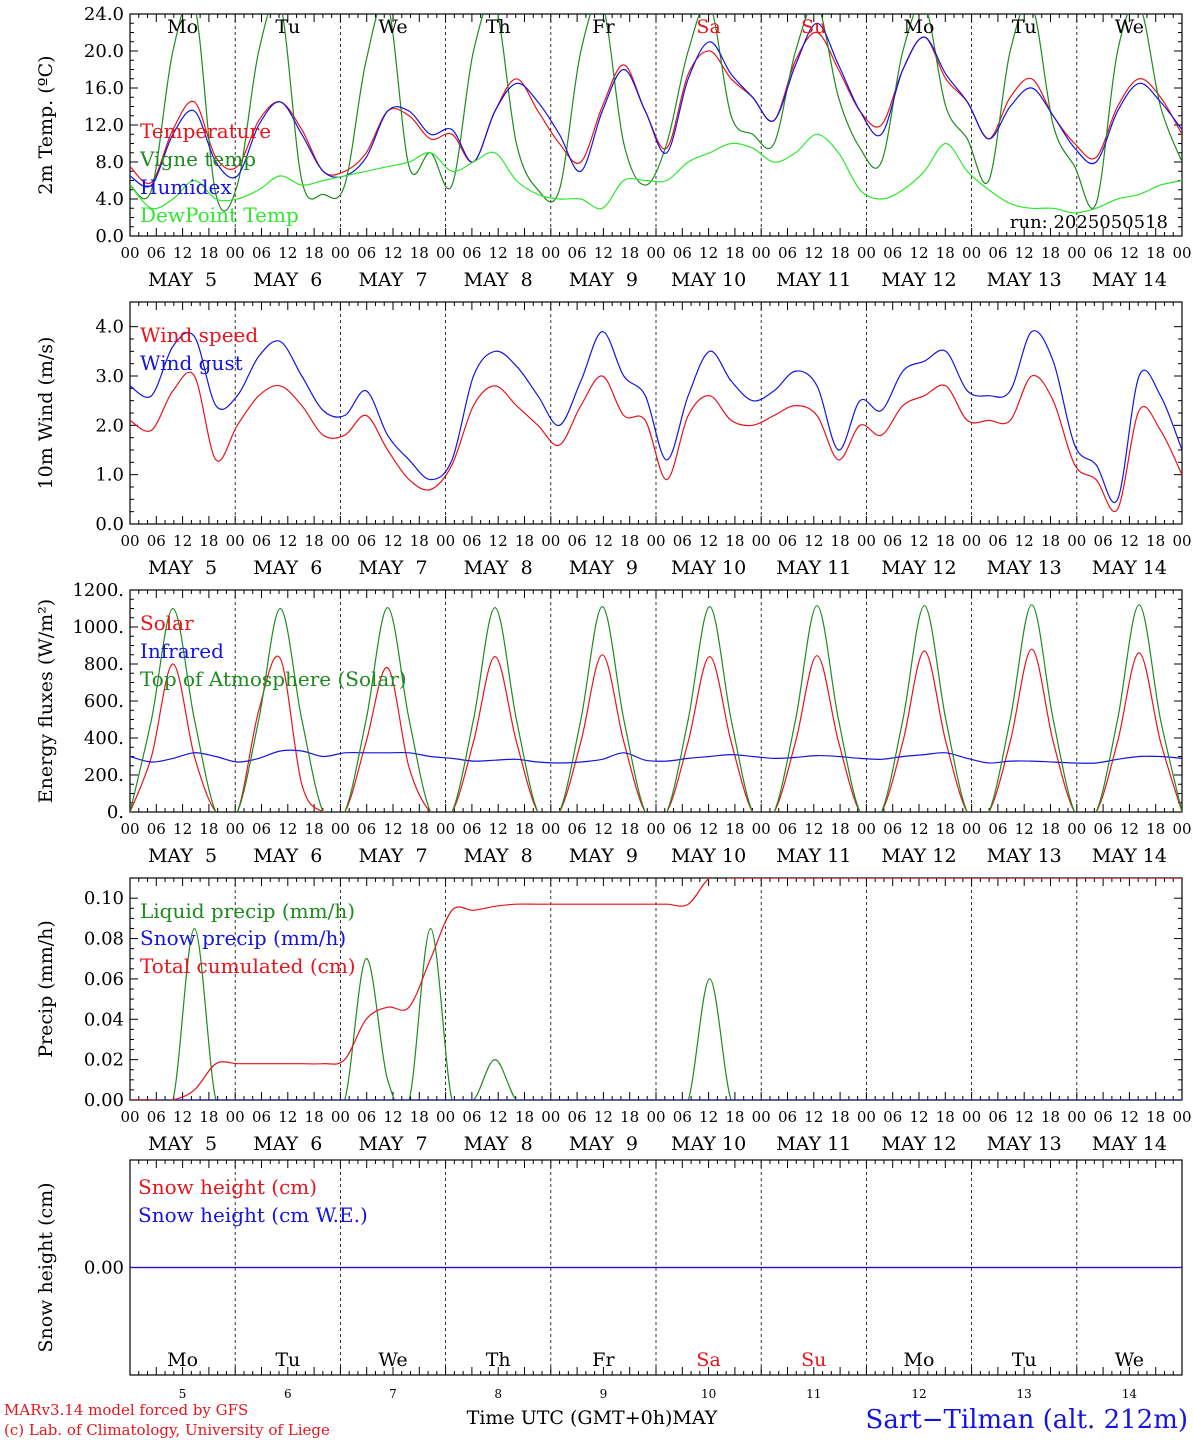  Describe the element at coordinates (656, 442) in the screenshot. I see `series-line-wind-speed` at that location.